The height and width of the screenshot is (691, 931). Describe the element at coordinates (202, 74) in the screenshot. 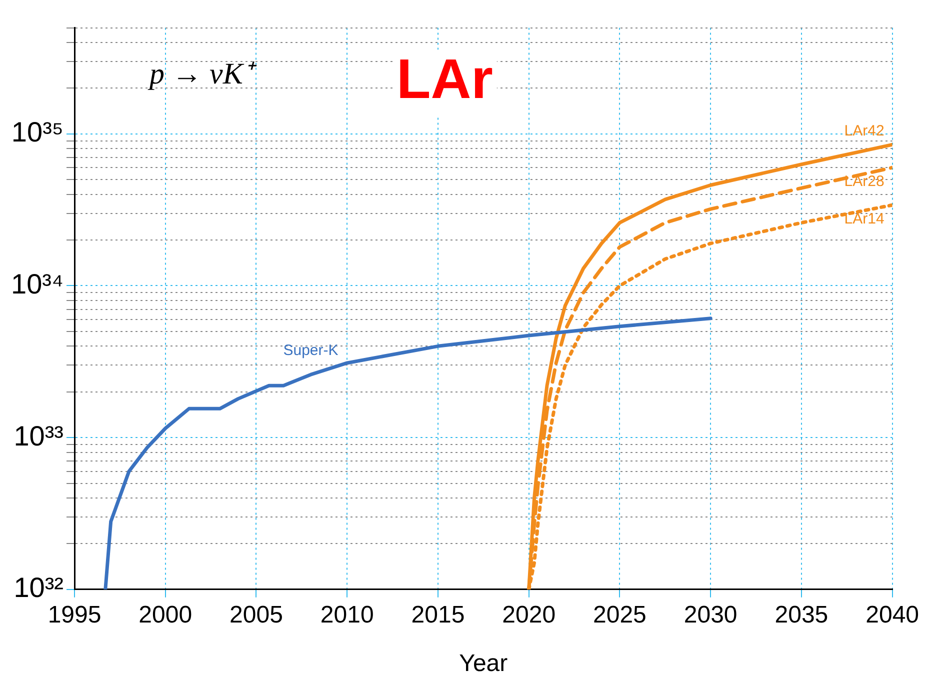

I see `annotation: p → νK⁺` at that location.